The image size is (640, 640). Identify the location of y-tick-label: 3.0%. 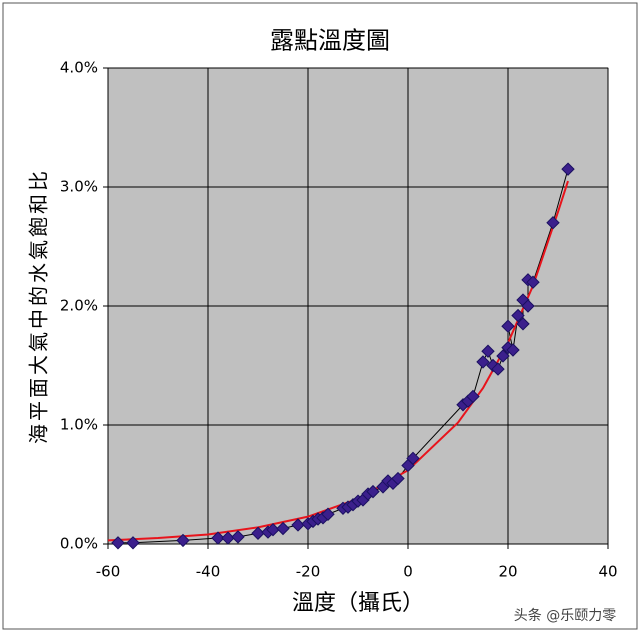
(79, 187).